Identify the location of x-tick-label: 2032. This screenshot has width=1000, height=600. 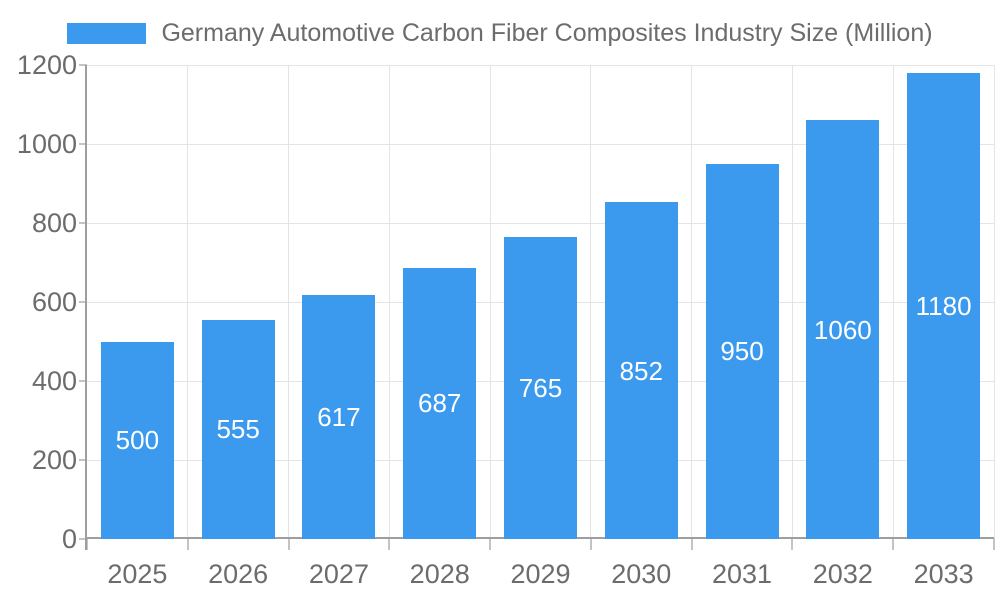
(842, 574).